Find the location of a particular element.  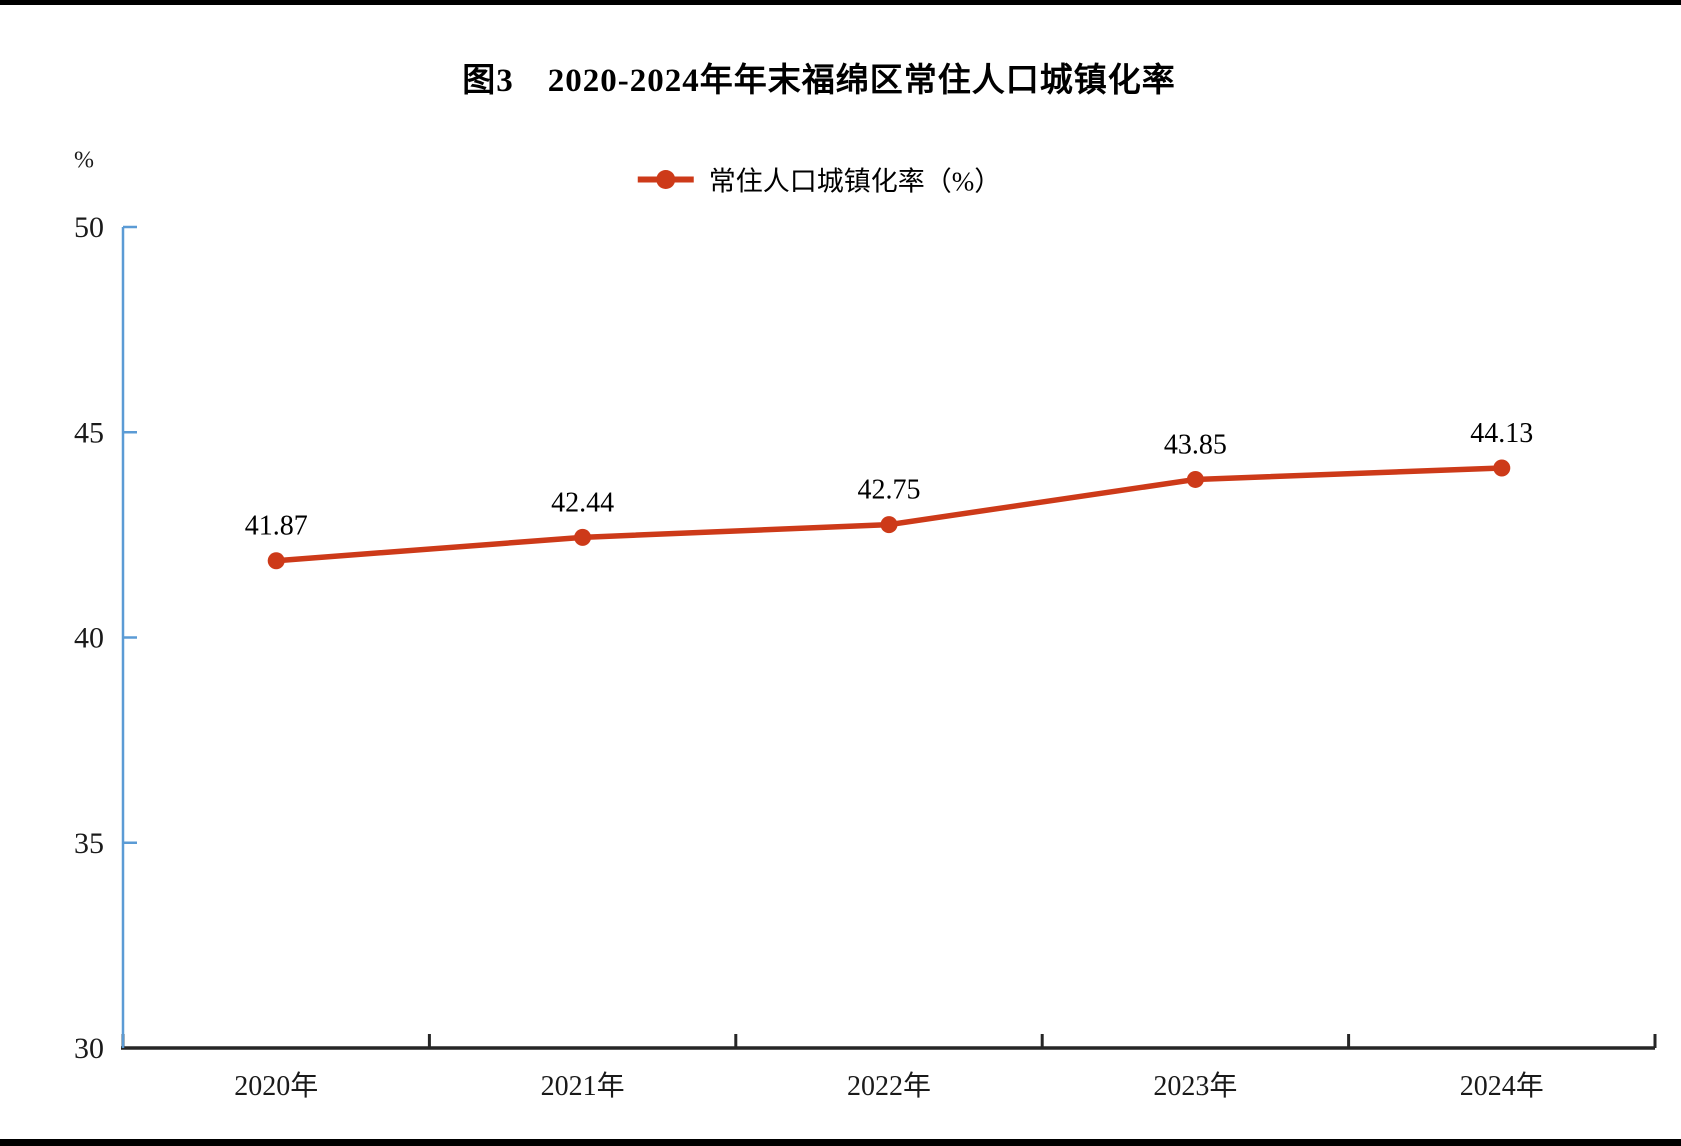

legend-series-label: 常住人口城镇化率（%） is located at coordinates (855, 181).